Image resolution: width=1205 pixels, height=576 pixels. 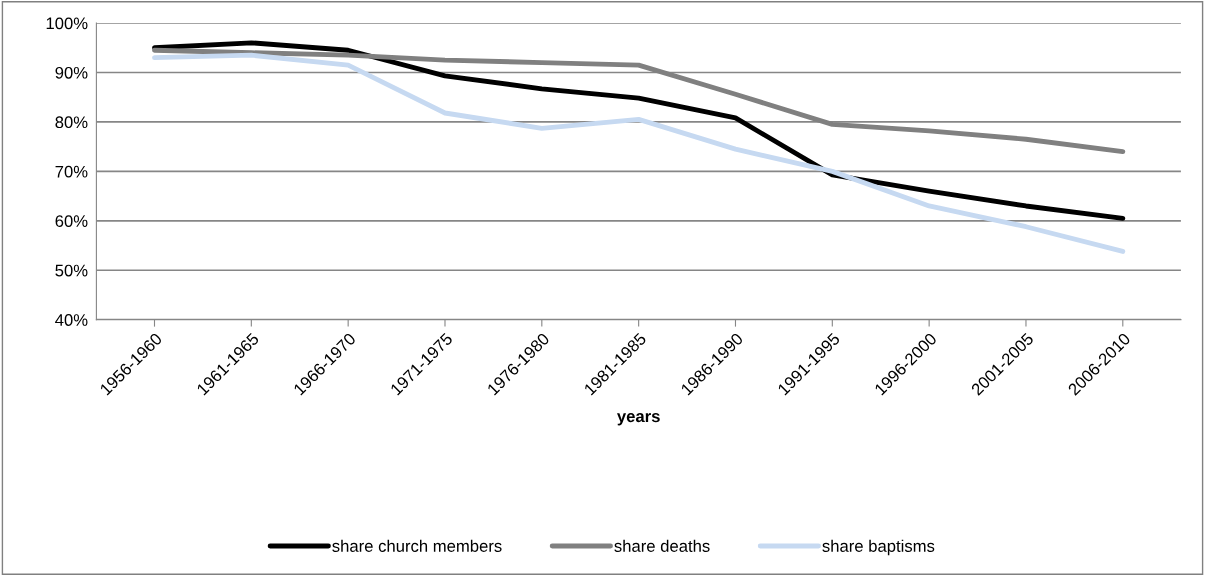 What do you see at coordinates (71, 171) in the screenshot?
I see `y-tick-label: 70%` at bounding box center [71, 171].